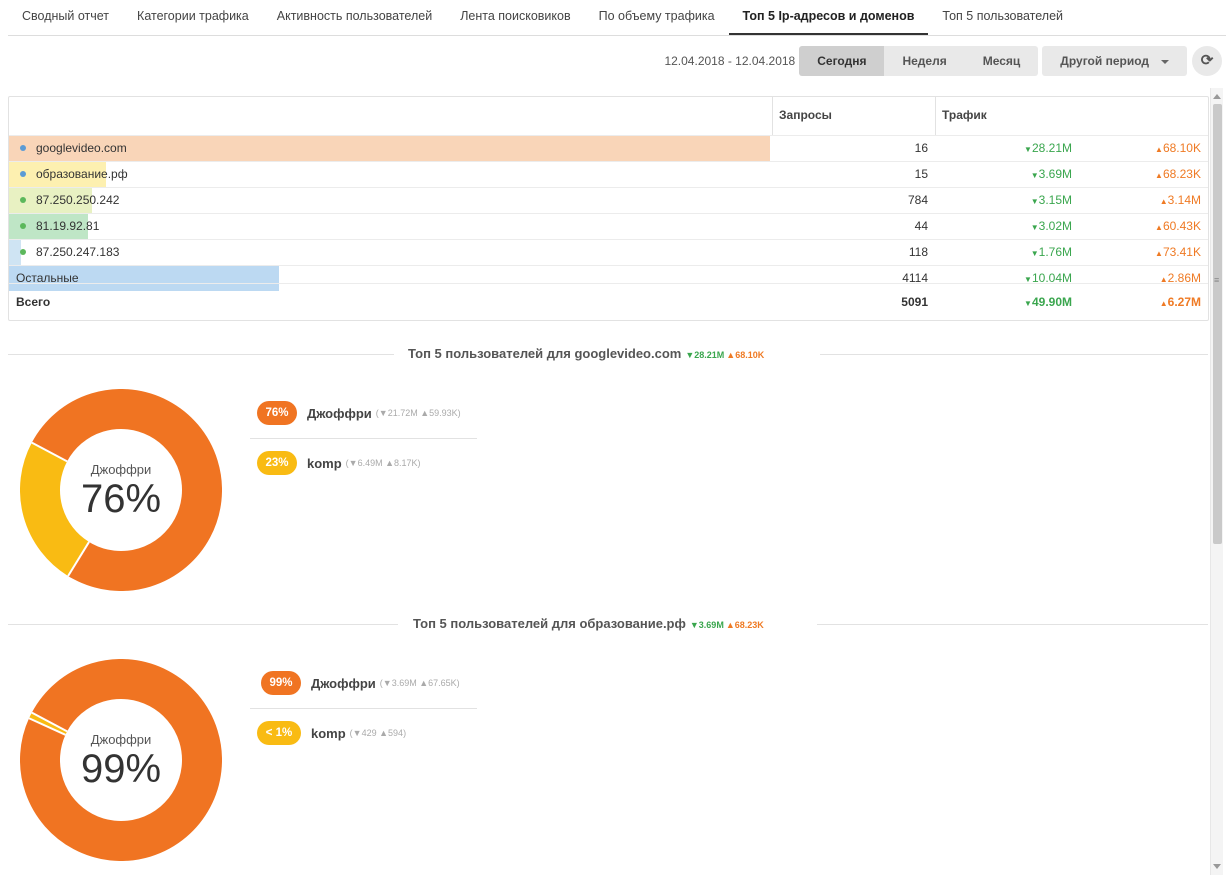  What do you see at coordinates (1217, 866) in the screenshot?
I see `scroll-down-icon` at bounding box center [1217, 866].